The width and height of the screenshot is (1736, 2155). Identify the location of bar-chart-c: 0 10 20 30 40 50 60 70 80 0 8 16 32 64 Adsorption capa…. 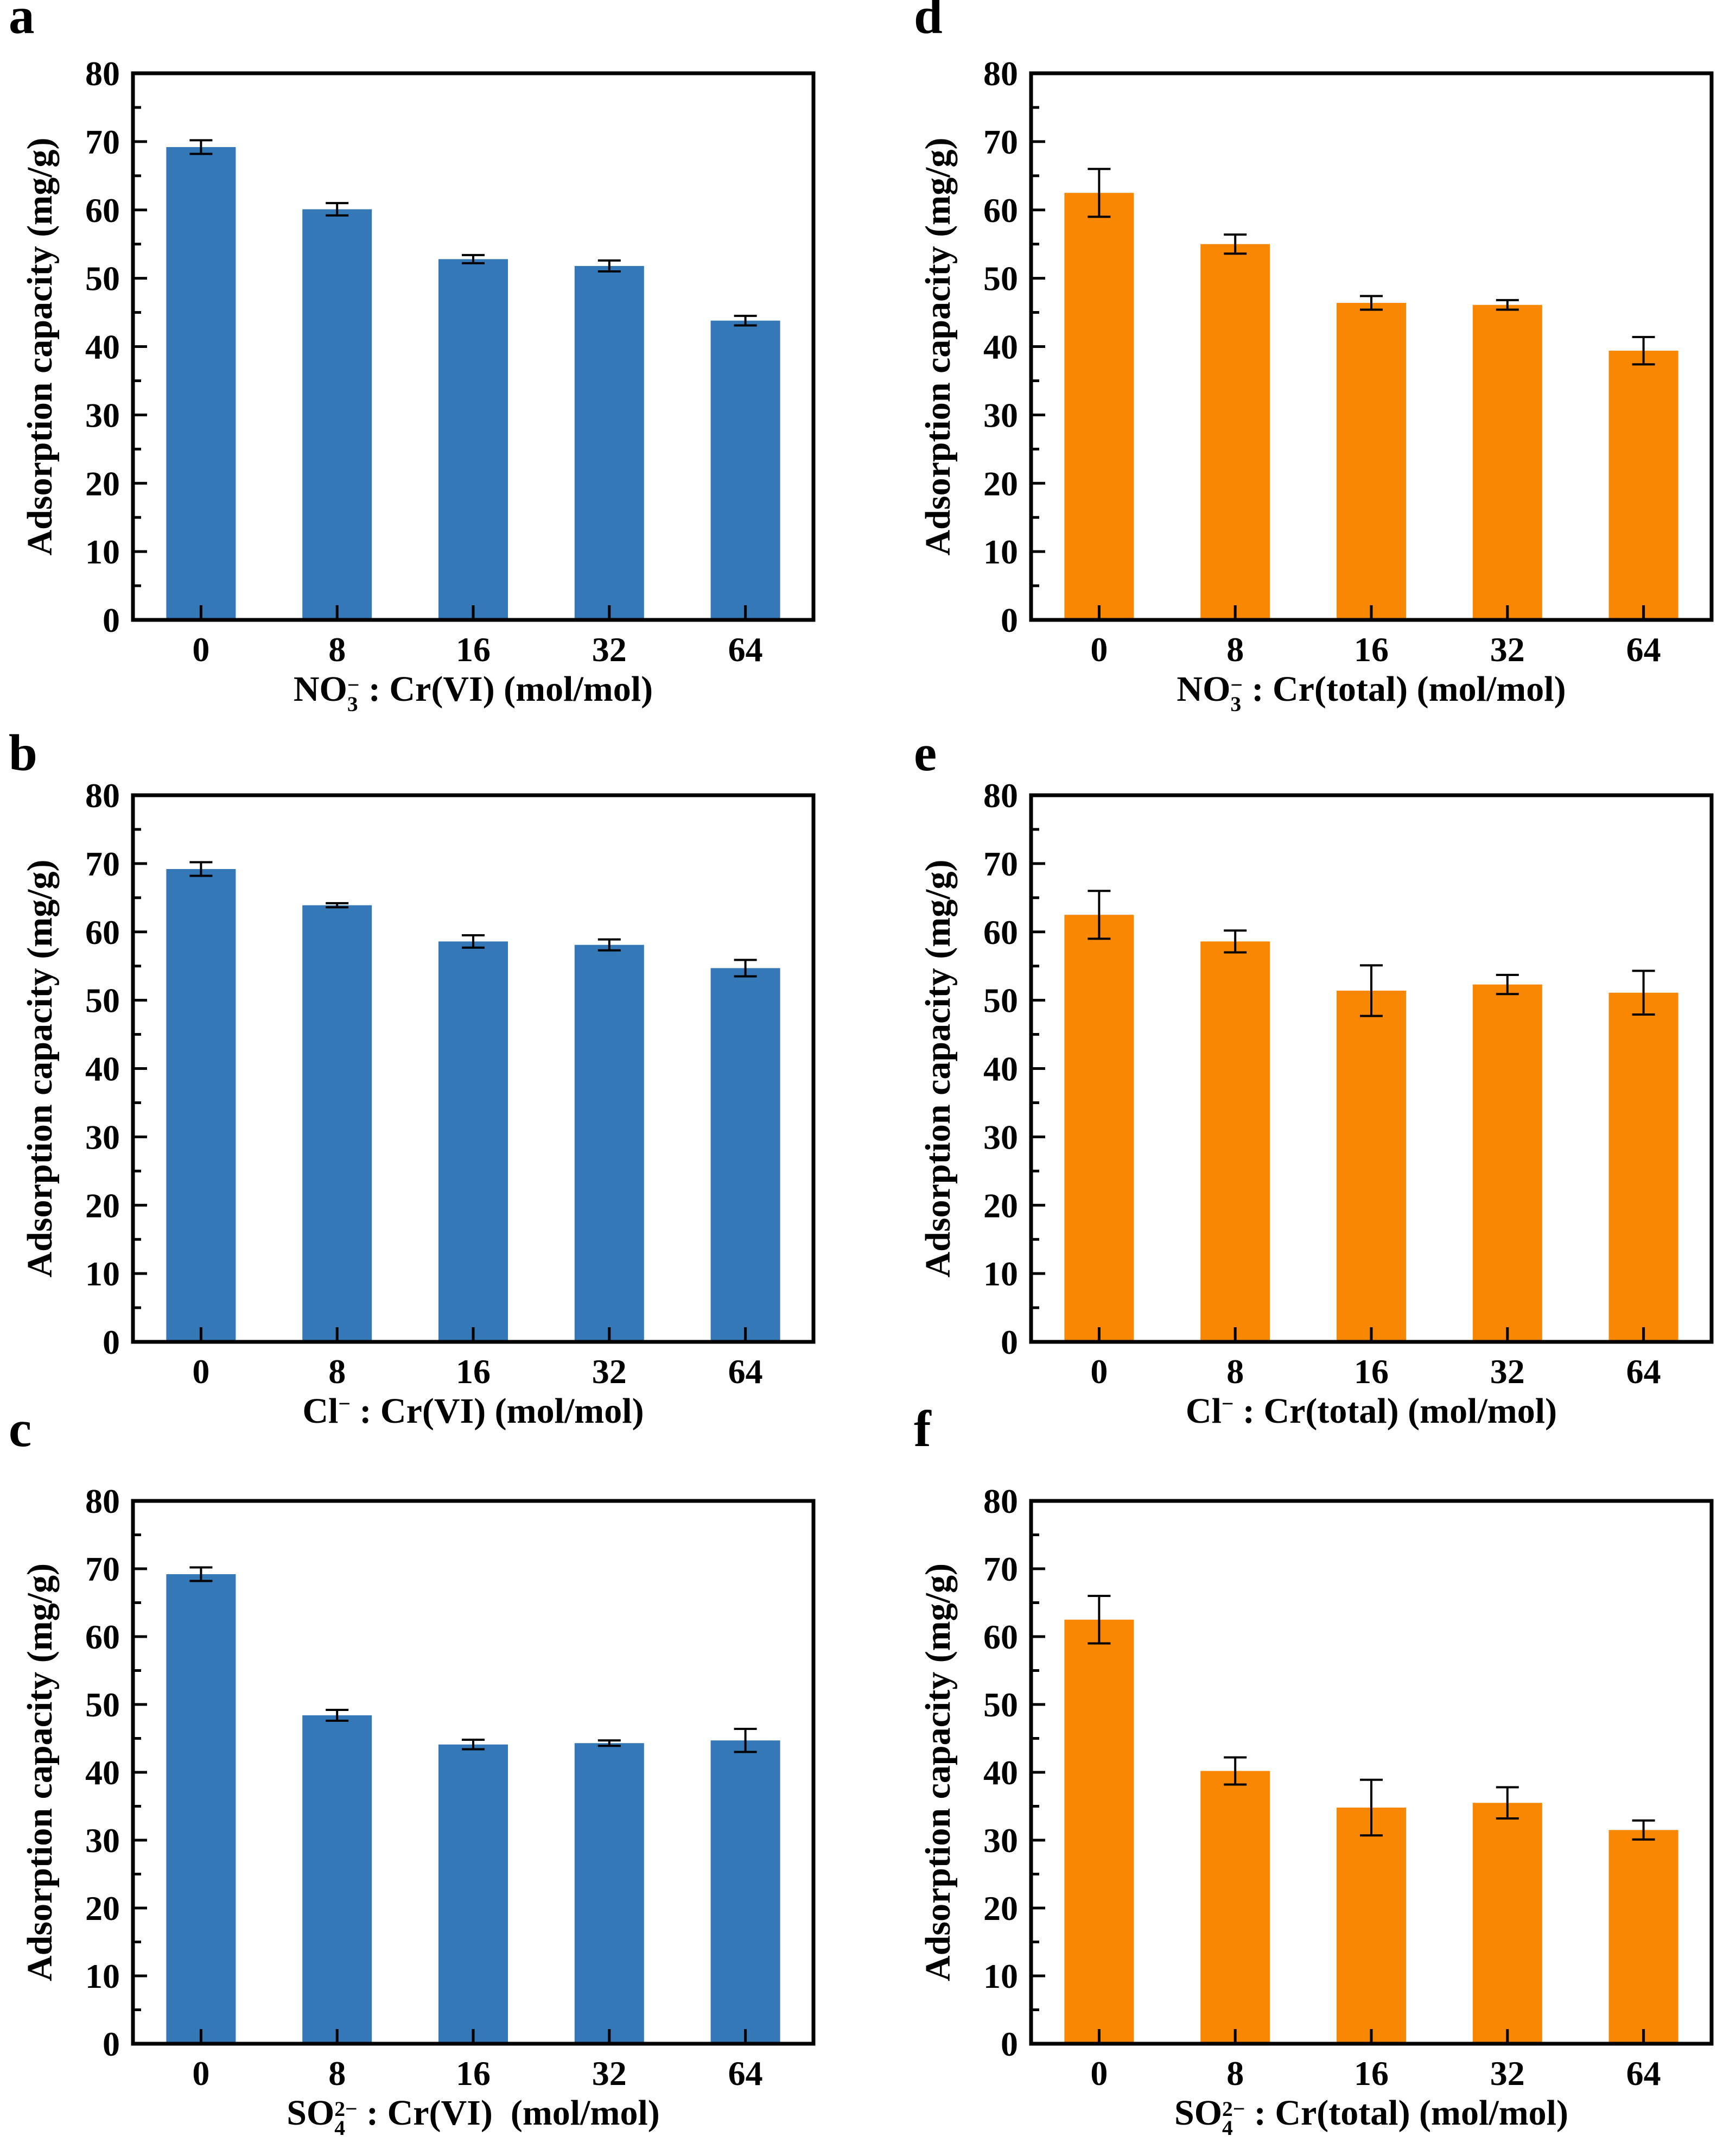
(418, 1787).